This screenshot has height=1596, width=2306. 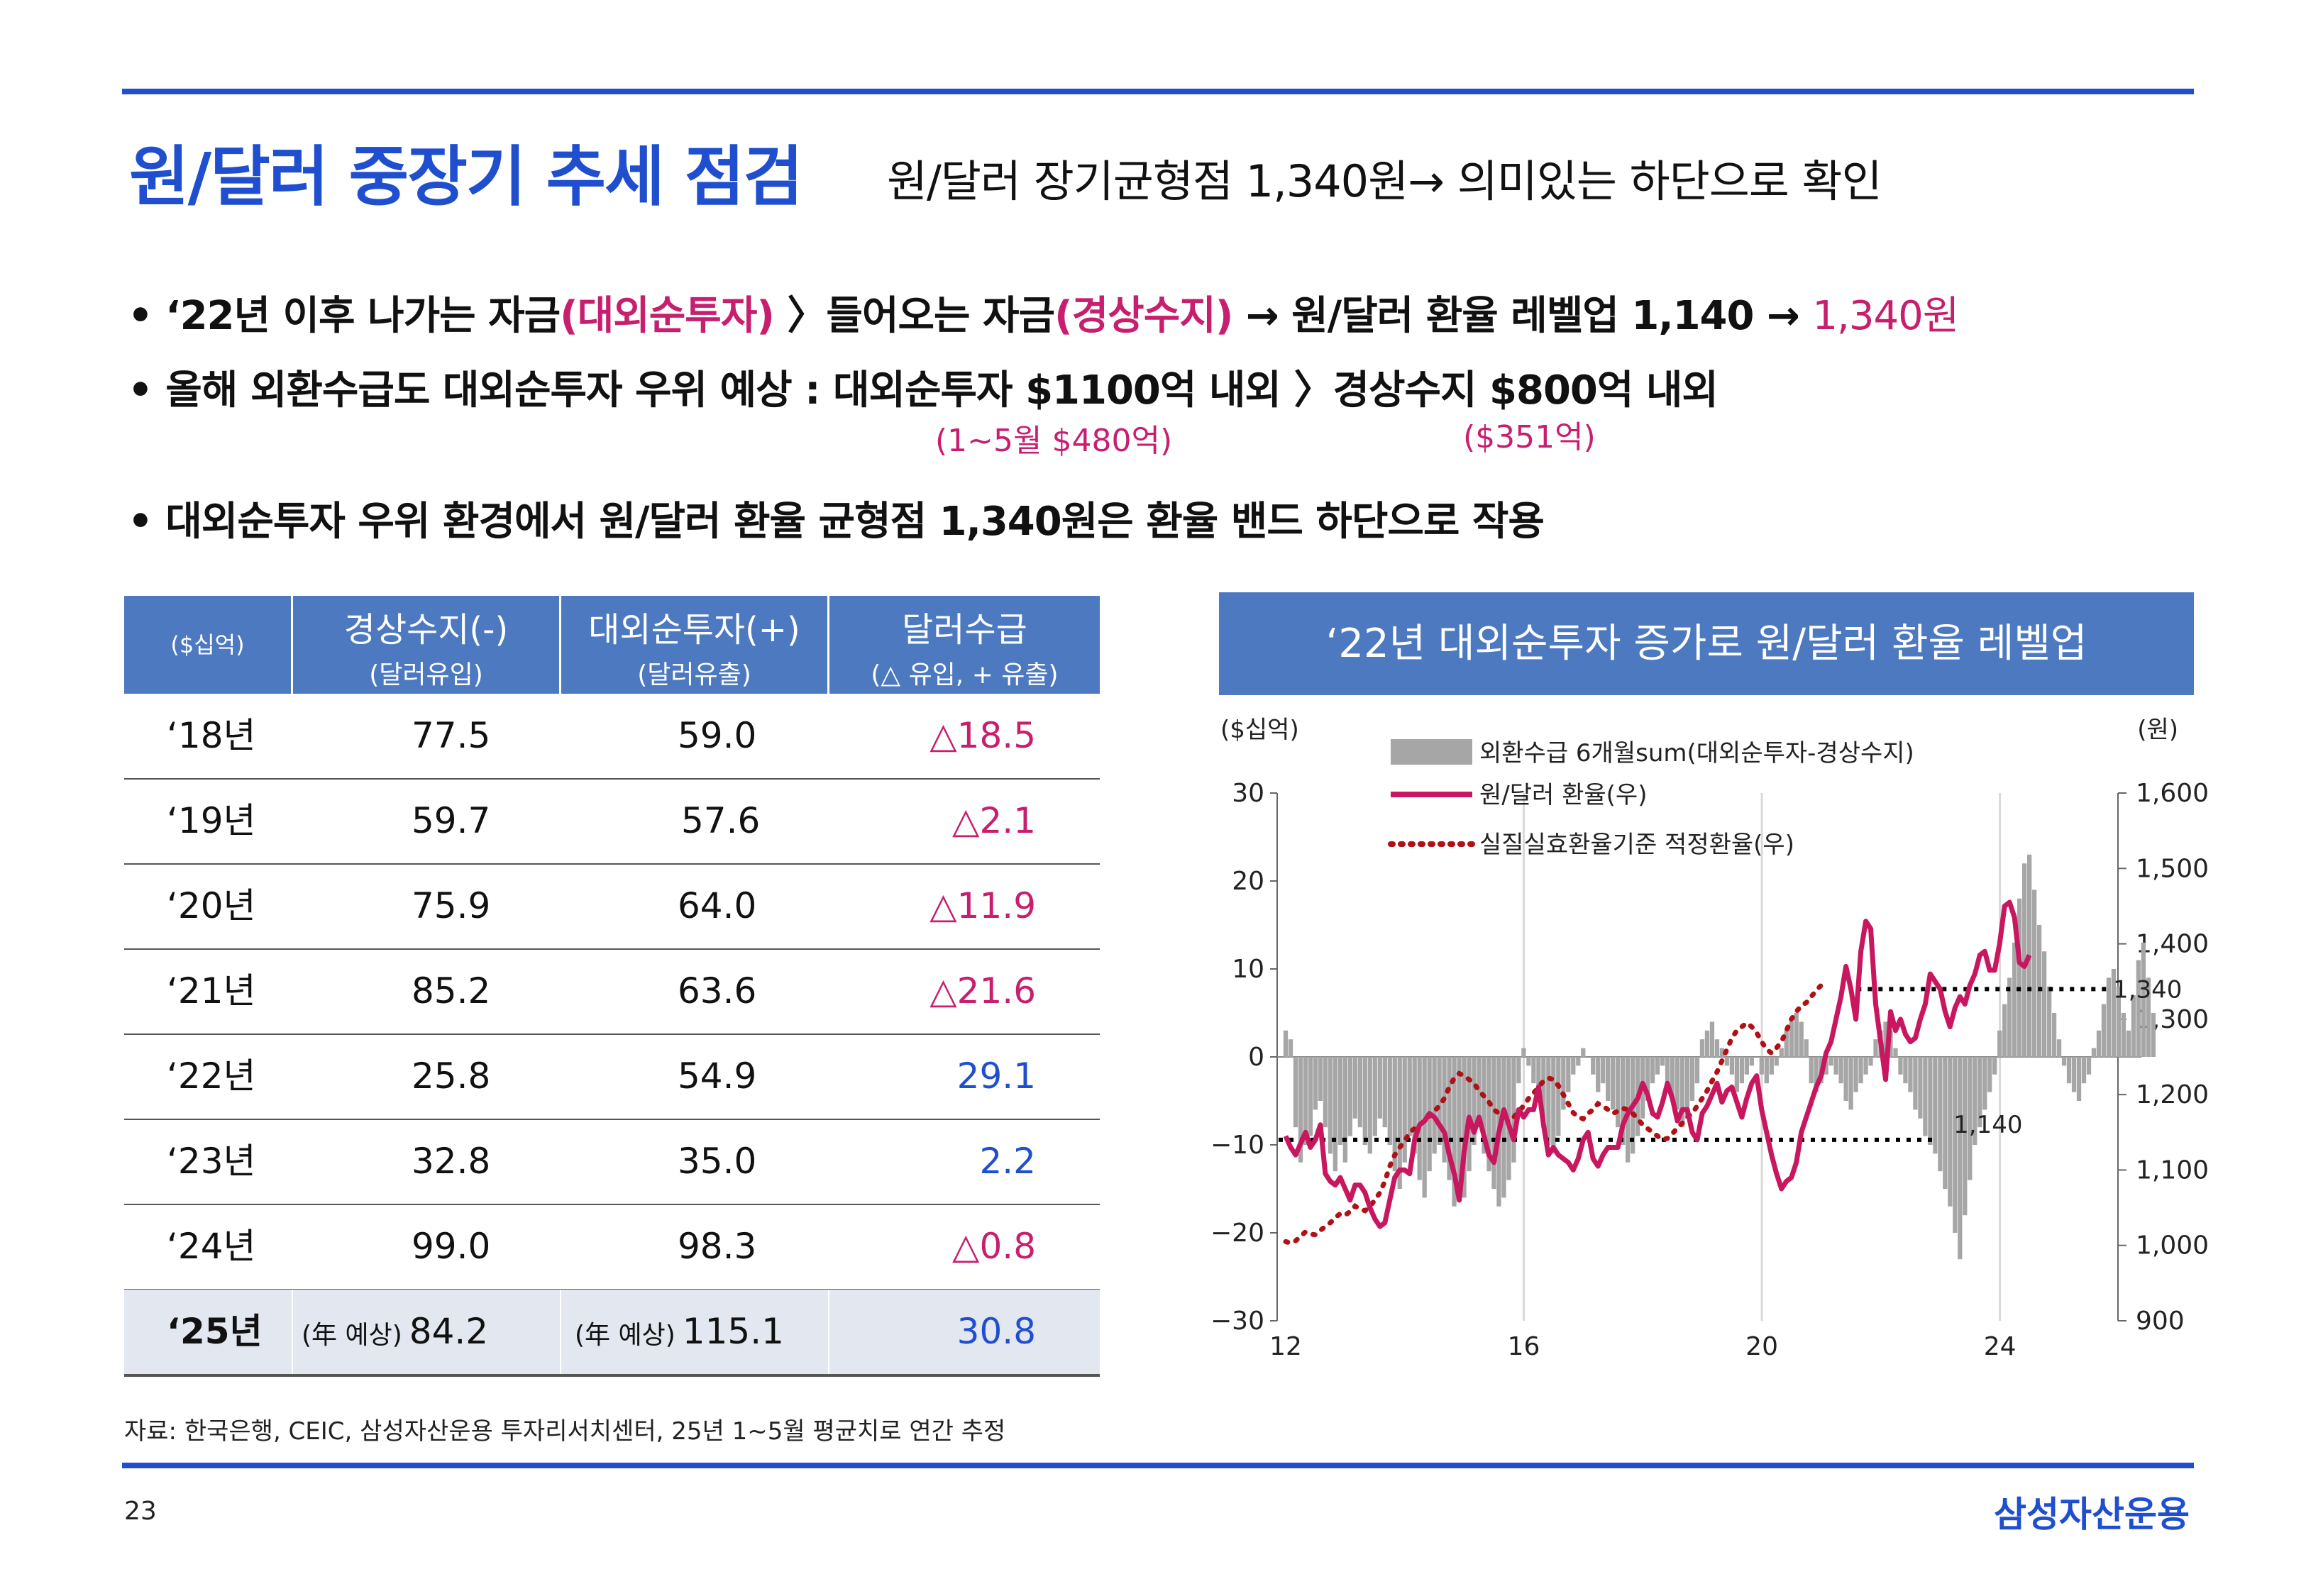 What do you see at coordinates (1259, 730) in the screenshot?
I see `y-axis-left-label: ($십억)` at bounding box center [1259, 730].